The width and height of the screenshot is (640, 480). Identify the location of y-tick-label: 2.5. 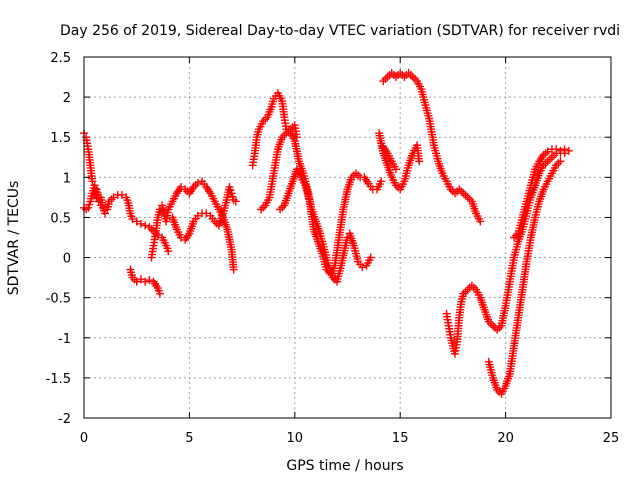
(60, 58).